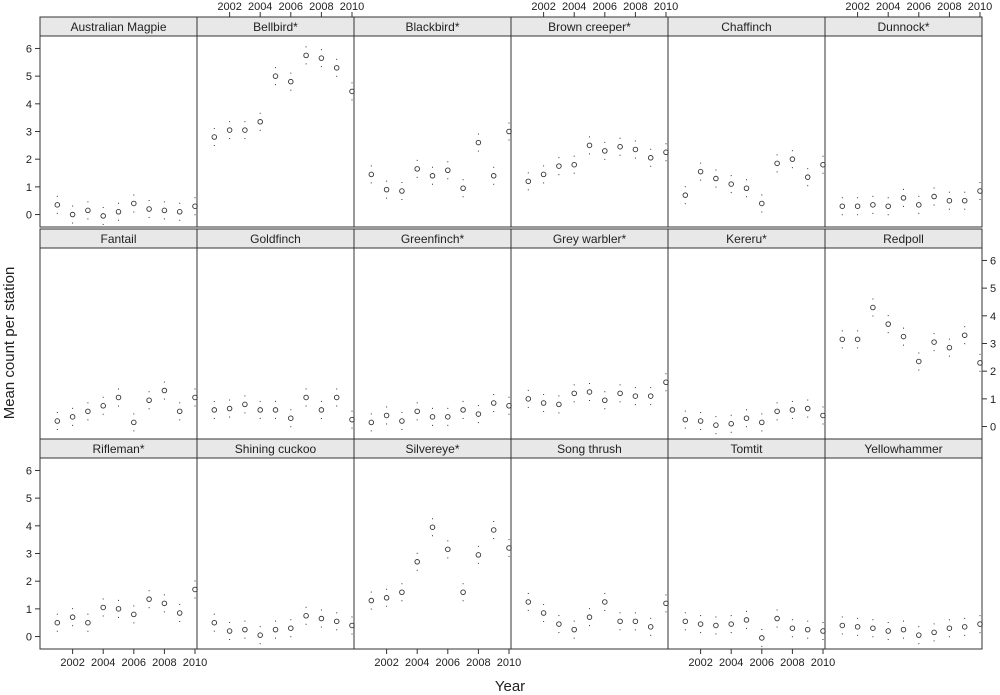 The width and height of the screenshot is (1000, 695). I want to click on panel-title: Rifleman*, so click(118, 449).